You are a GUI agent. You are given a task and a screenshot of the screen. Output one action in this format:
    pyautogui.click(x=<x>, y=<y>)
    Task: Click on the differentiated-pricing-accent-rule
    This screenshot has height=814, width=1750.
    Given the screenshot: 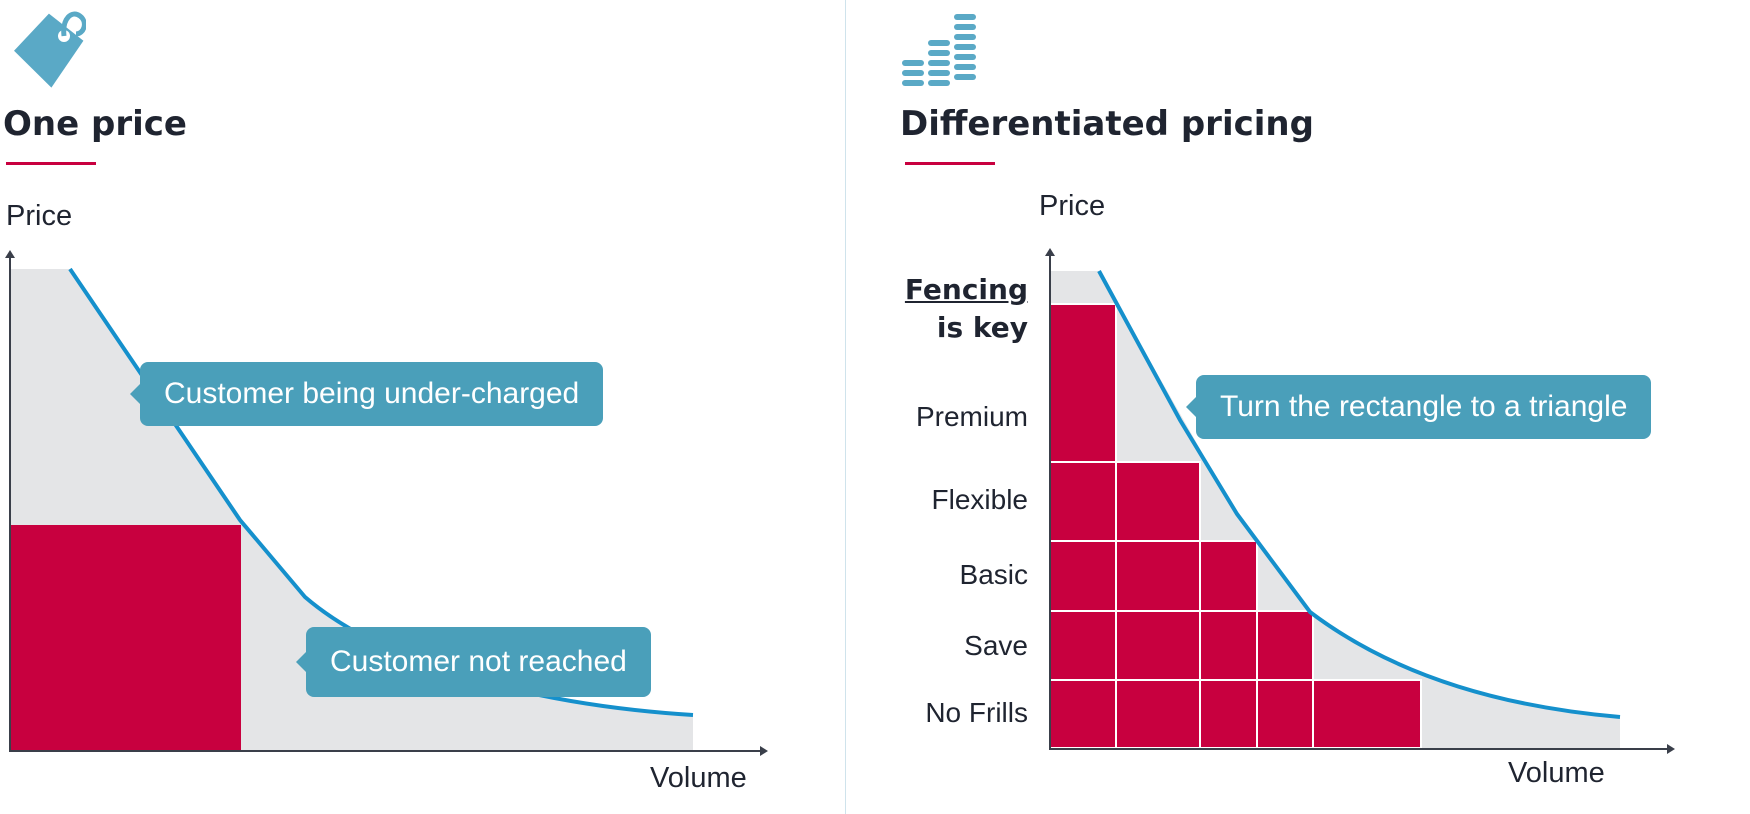 What is the action you would take?
    pyautogui.click(x=950, y=163)
    